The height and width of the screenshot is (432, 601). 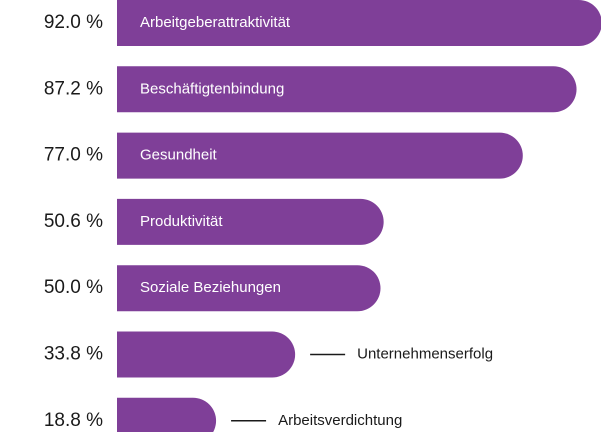 What do you see at coordinates (73, 287) in the screenshot?
I see `value-label: 50.0 %` at bounding box center [73, 287].